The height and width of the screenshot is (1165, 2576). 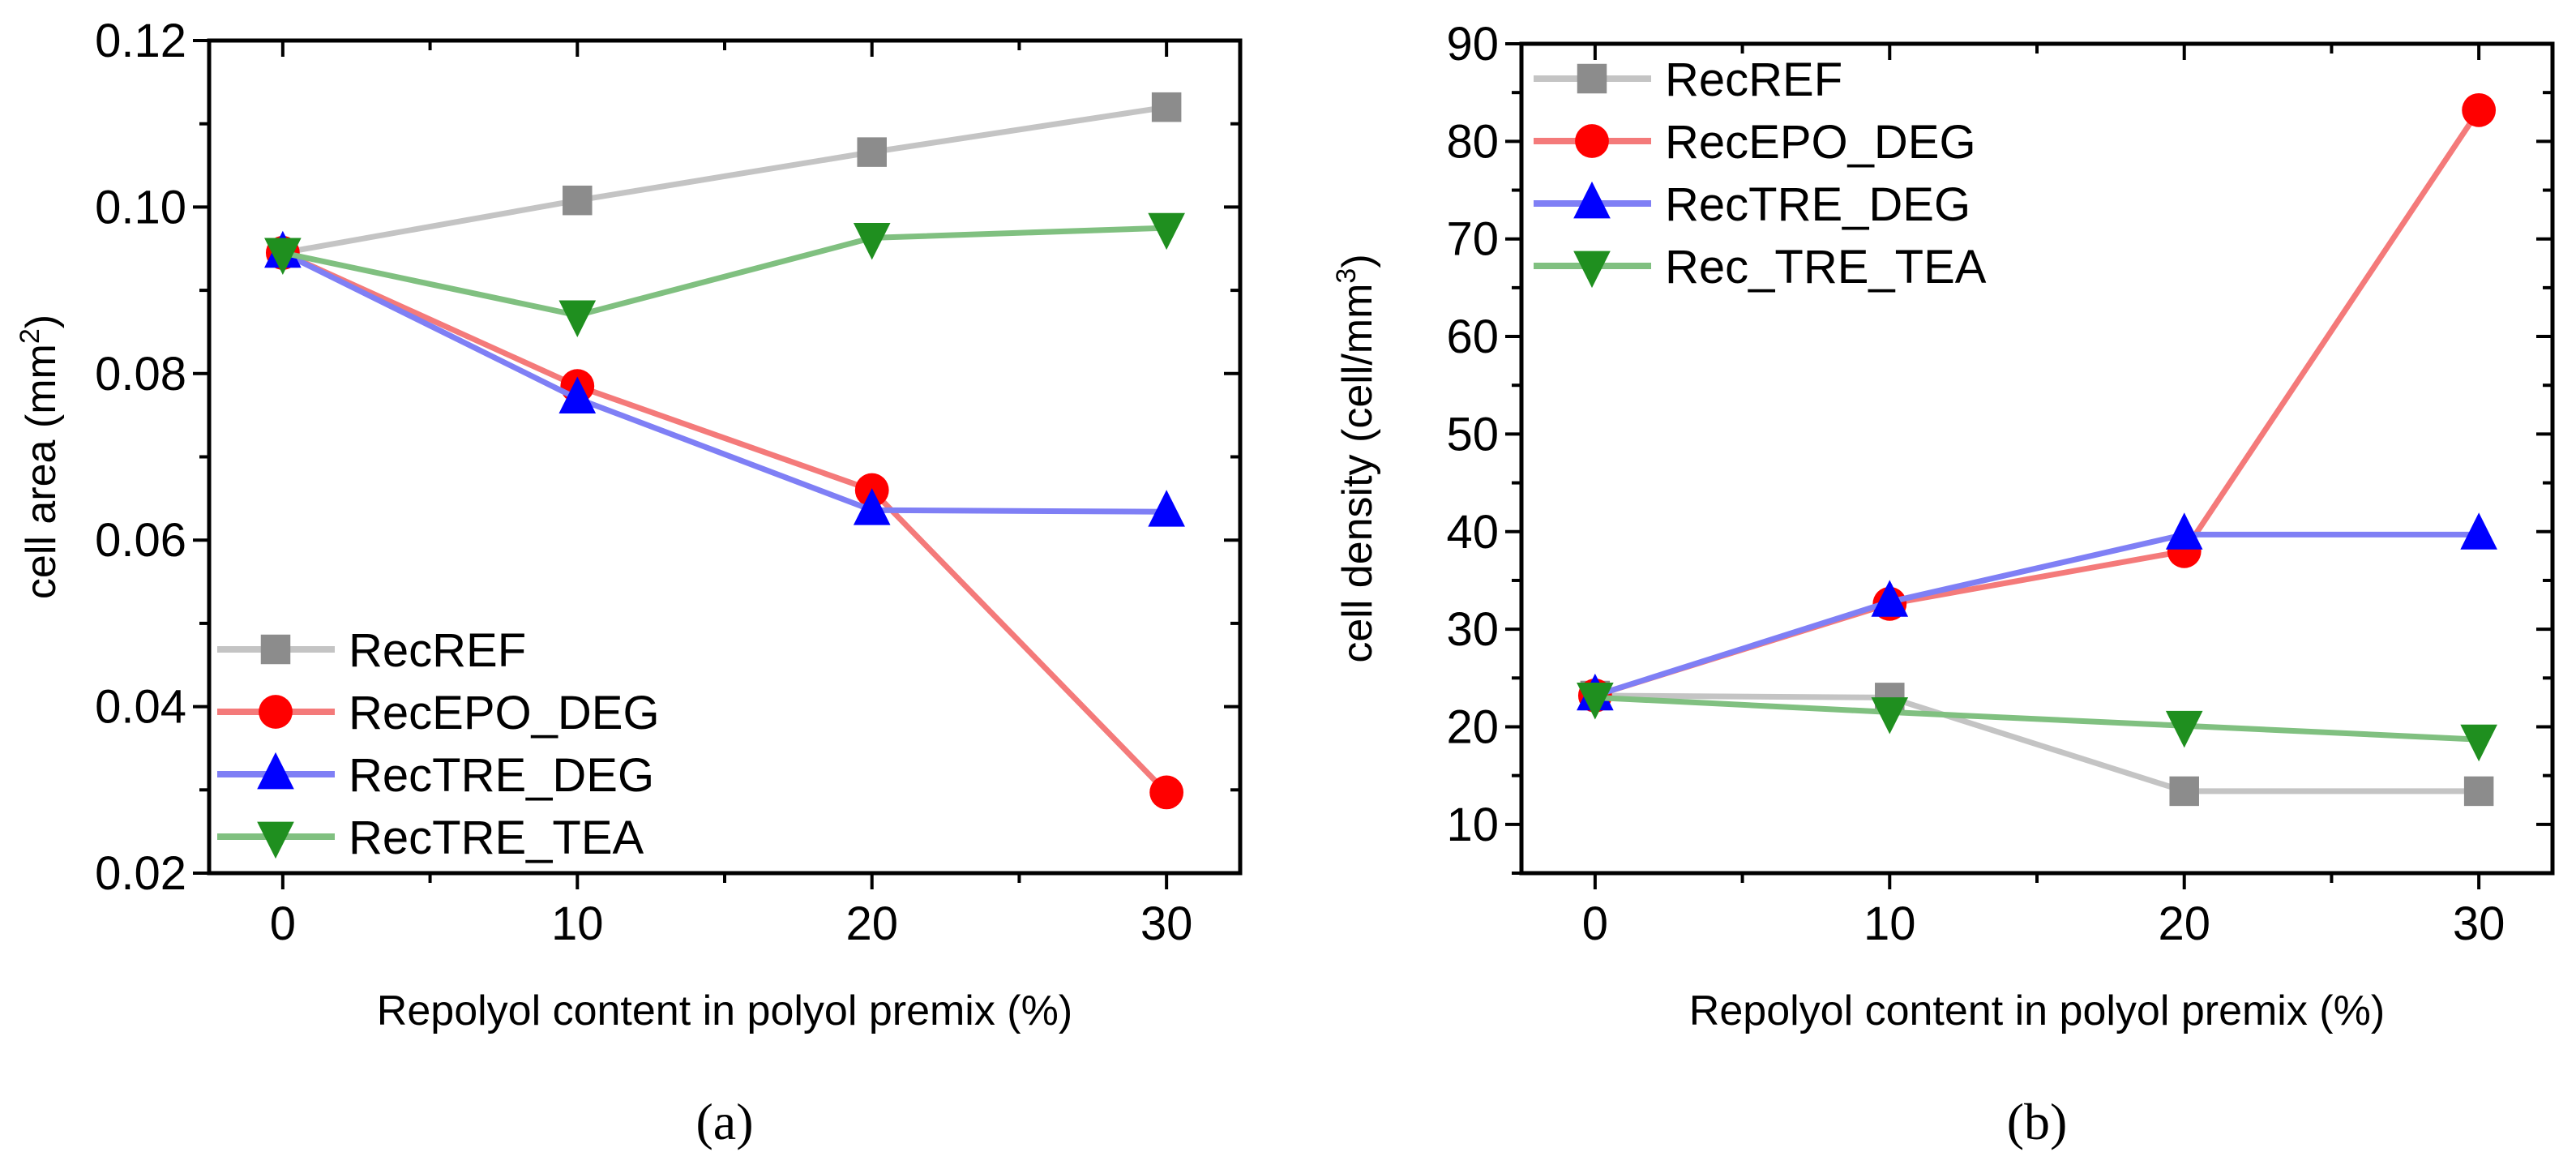 What do you see at coordinates (1472, 726) in the screenshot?
I see `y-tick-label: 20` at bounding box center [1472, 726].